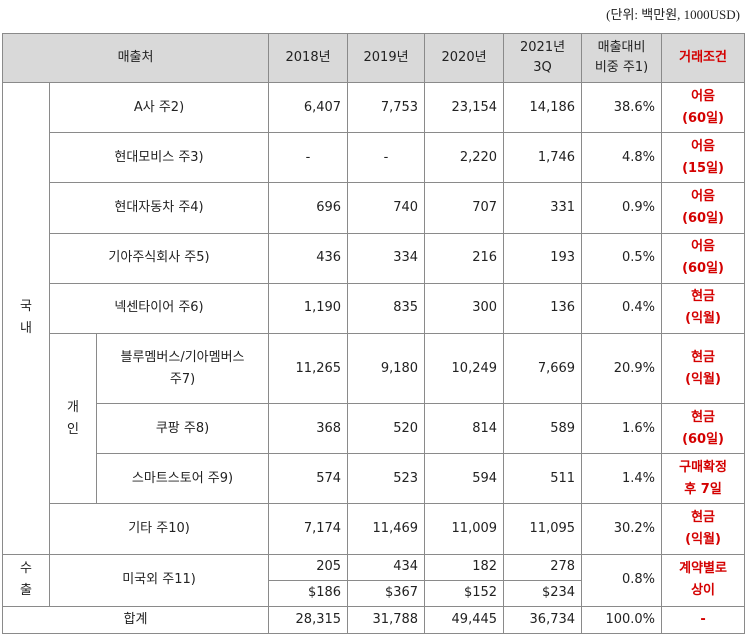 This screenshot has height=637, width=746. What do you see at coordinates (622, 620) in the screenshot?
I see `total-ratio: 100.0%` at bounding box center [622, 620].